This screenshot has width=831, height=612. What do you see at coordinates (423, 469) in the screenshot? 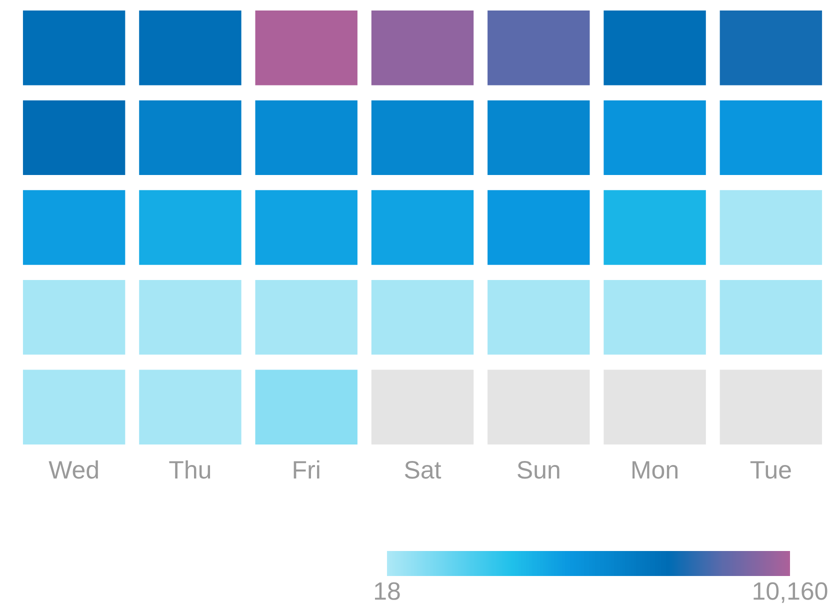
I see `x-tick-label: Sat` at bounding box center [423, 469].